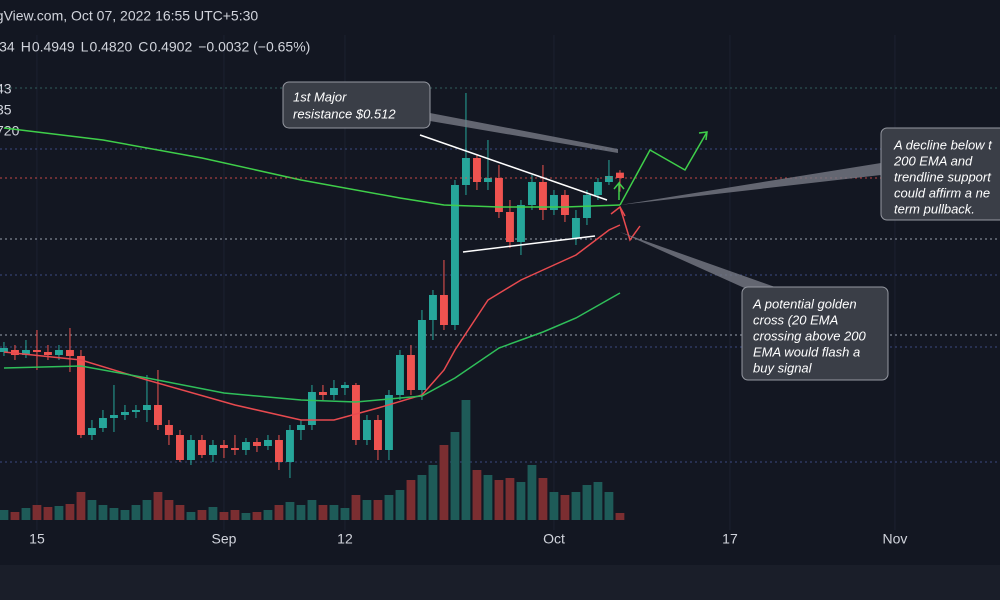  I want to click on footer-strip, so click(500, 582).